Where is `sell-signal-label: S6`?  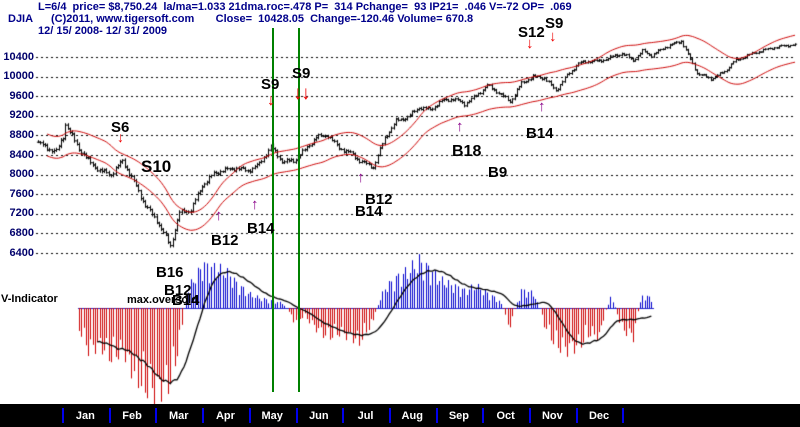
sell-signal-label: S6 is located at coordinates (120, 127).